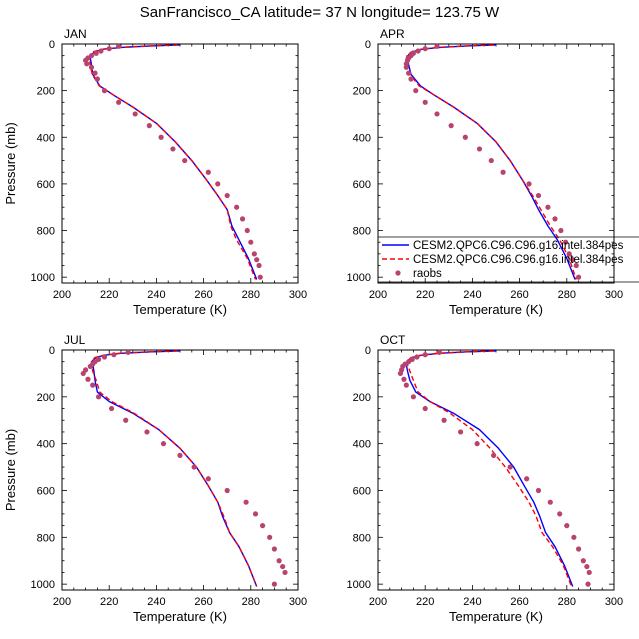  Describe the element at coordinates (518, 246) in the screenshot. I see `legend-label: CESM2.QPC6.C96.C96.g16.intel.384pes` at that location.